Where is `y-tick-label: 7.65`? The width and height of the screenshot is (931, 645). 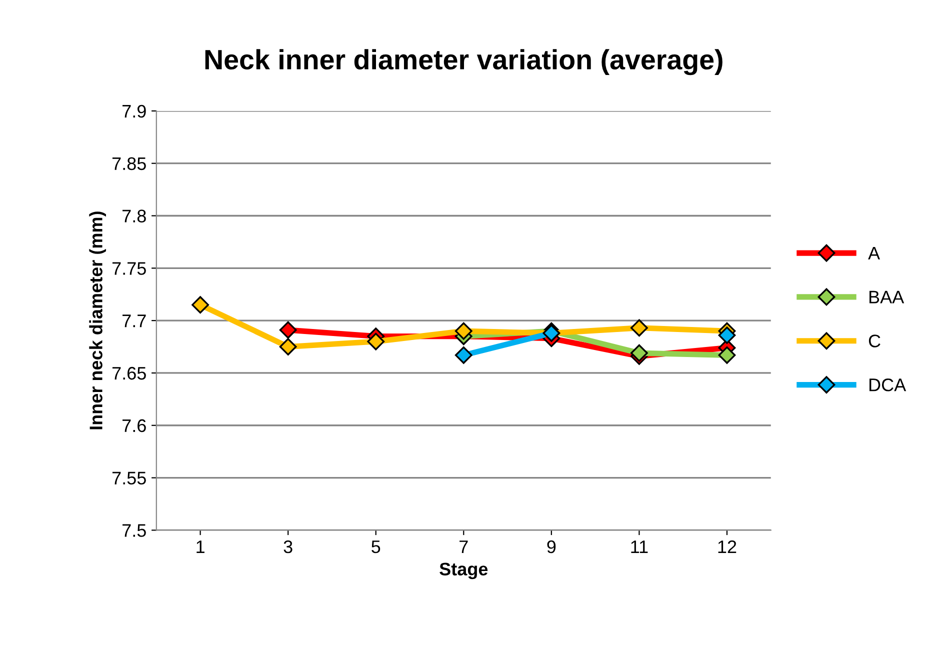
y-tick-label: 7.65 is located at coordinates (129, 373).